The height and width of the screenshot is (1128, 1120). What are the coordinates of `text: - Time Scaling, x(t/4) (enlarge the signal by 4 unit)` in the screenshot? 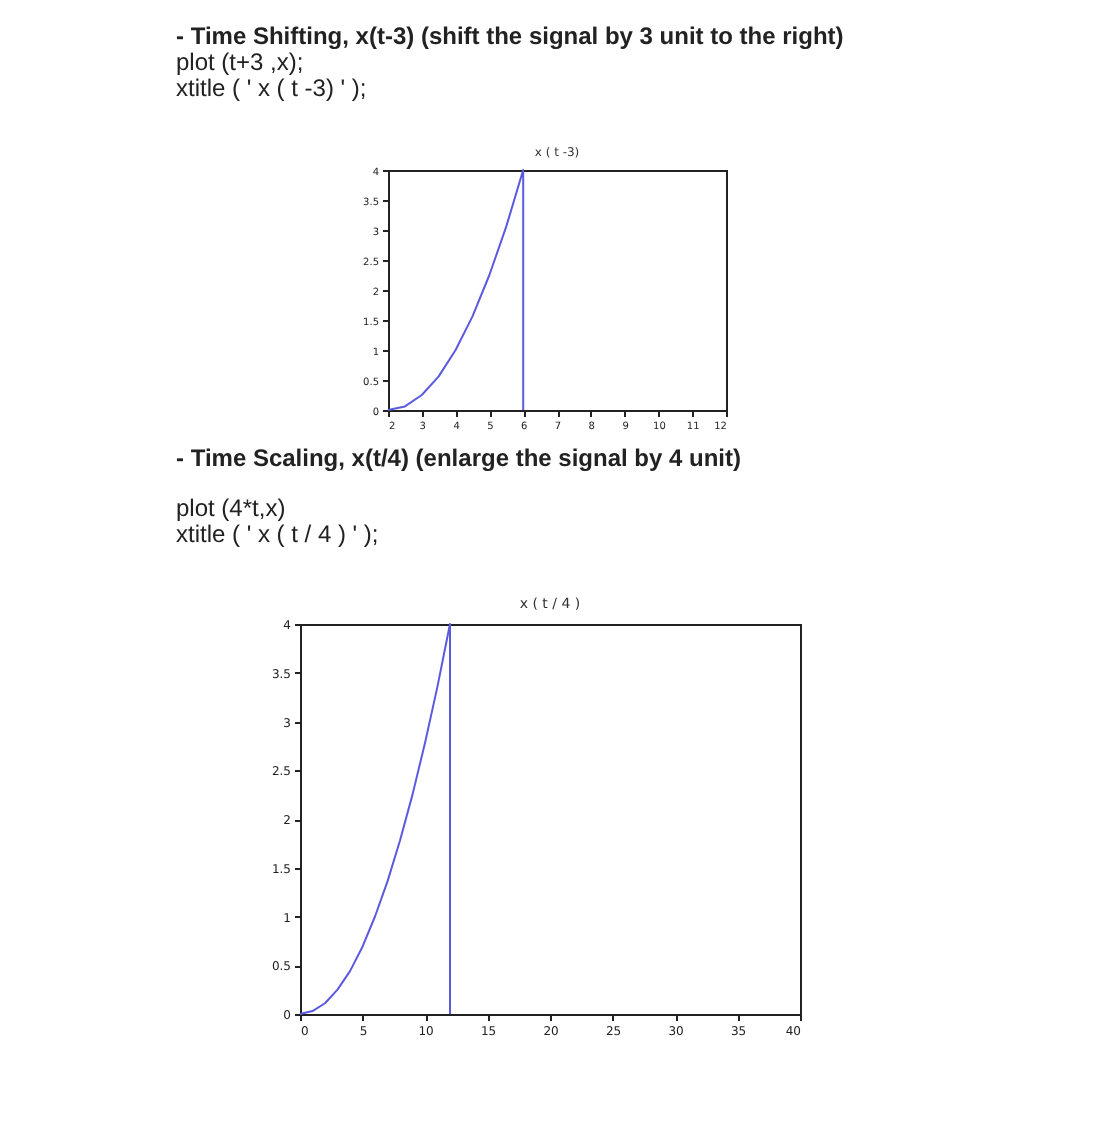 It's located at (458, 458).